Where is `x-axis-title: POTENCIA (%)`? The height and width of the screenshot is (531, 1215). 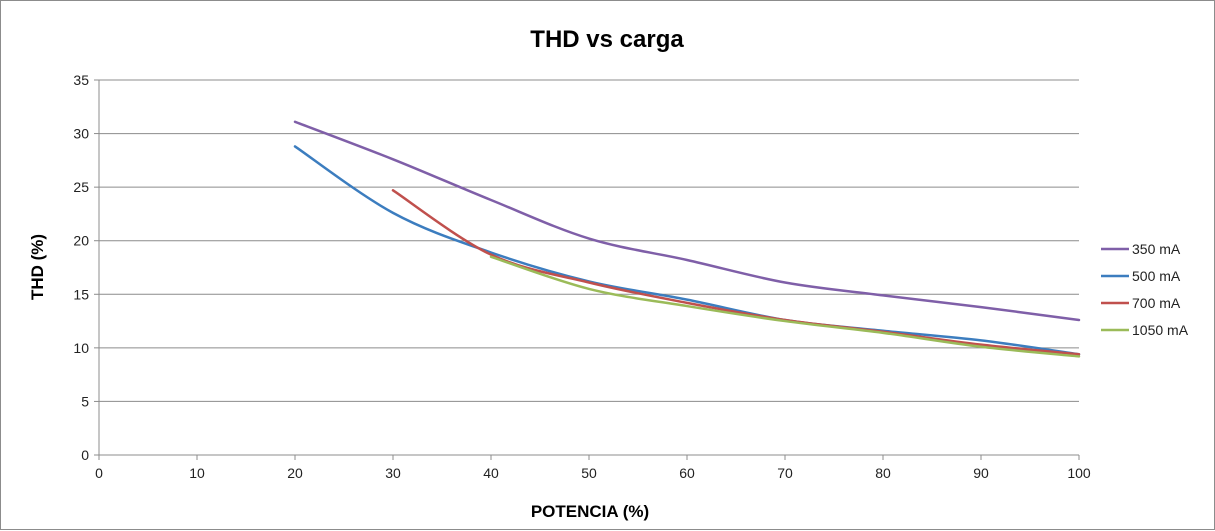
x-axis-title: POTENCIA (%) is located at coordinates (590, 511).